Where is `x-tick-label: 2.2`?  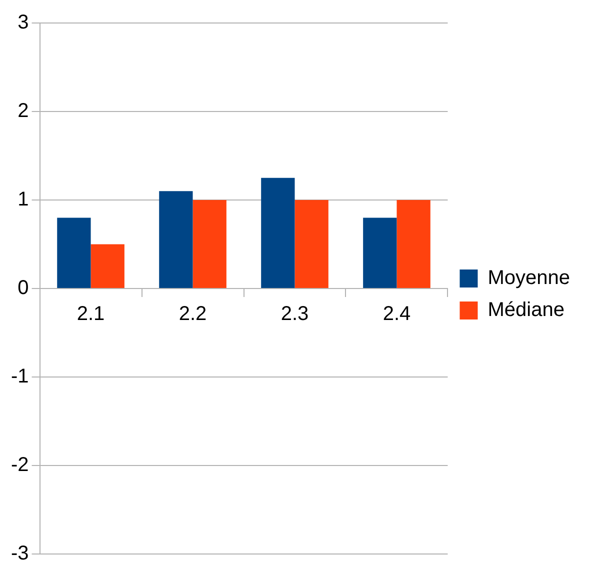 x-tick-label: 2.2 is located at coordinates (192, 314).